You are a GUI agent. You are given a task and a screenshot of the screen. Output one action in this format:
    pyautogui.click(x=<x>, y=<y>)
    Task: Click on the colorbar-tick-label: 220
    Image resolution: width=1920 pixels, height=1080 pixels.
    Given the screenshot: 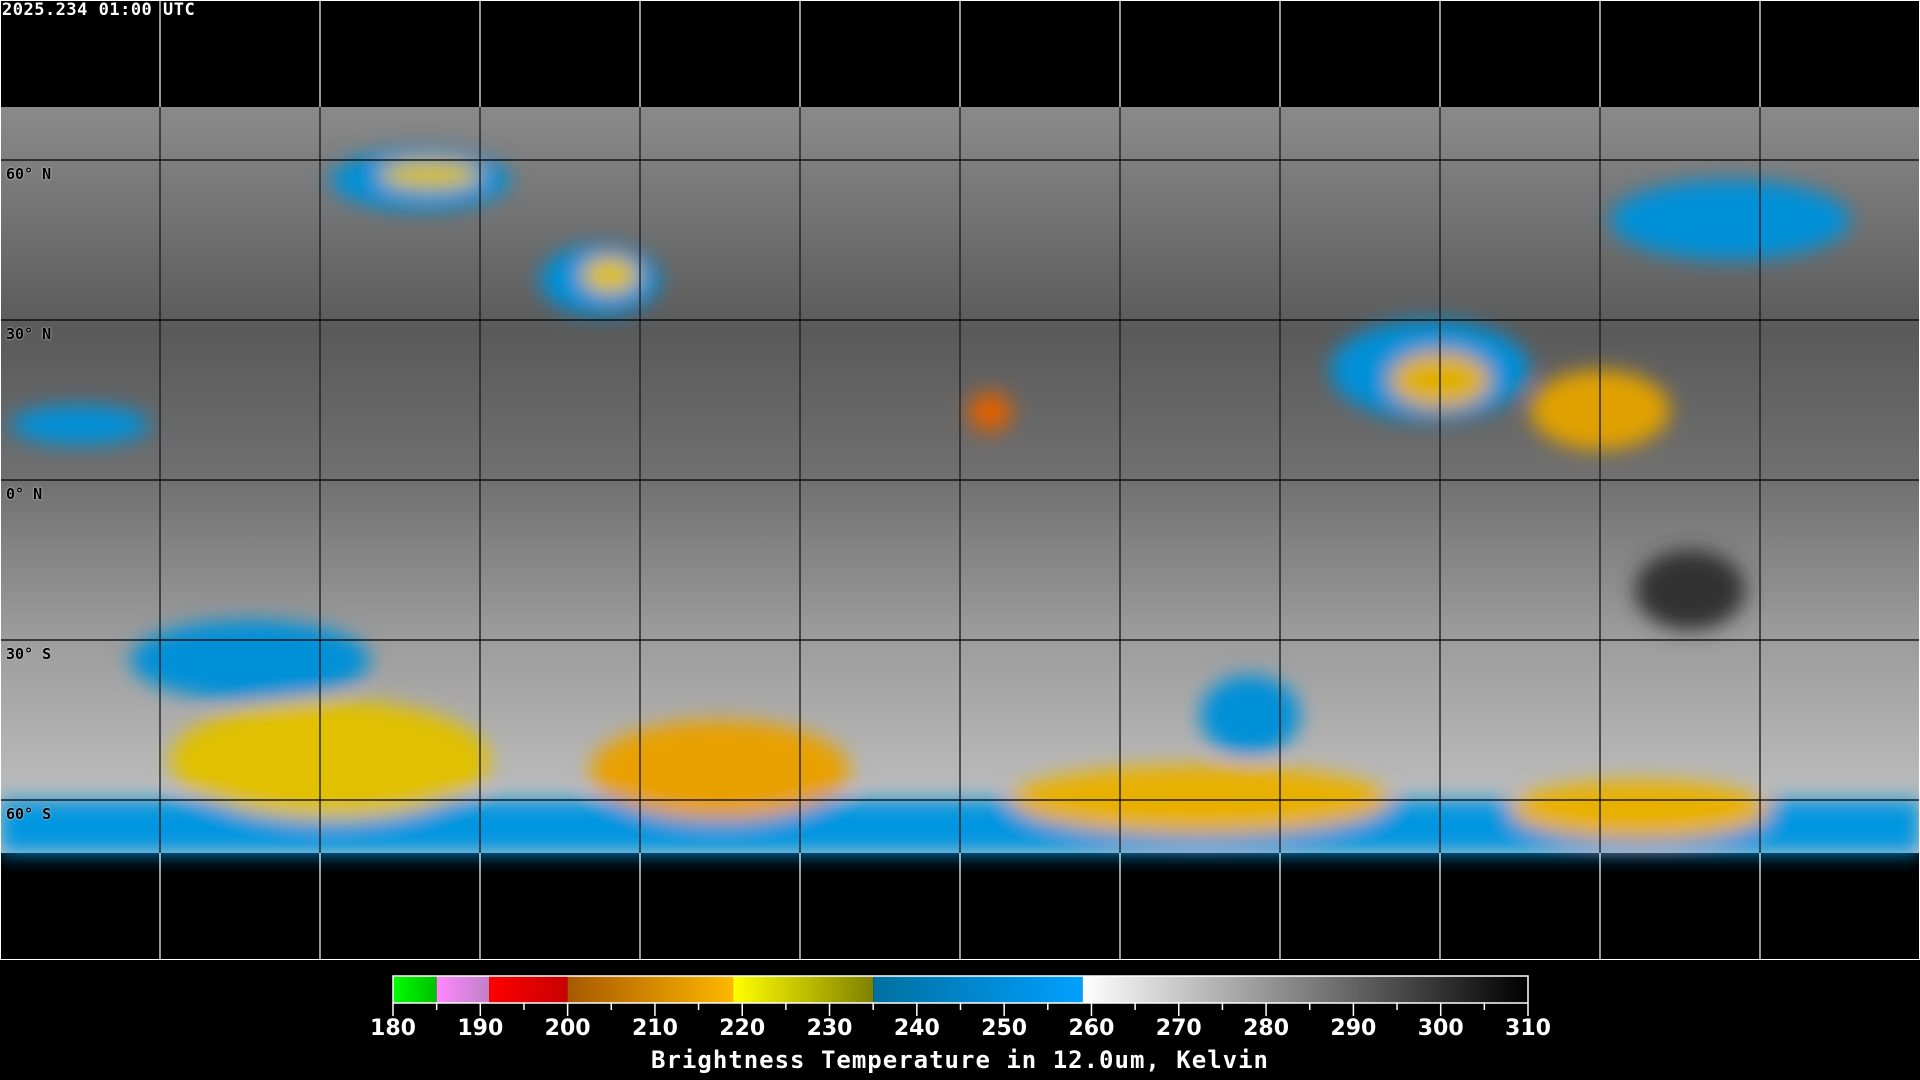 What is the action you would take?
    pyautogui.click(x=742, y=1028)
    